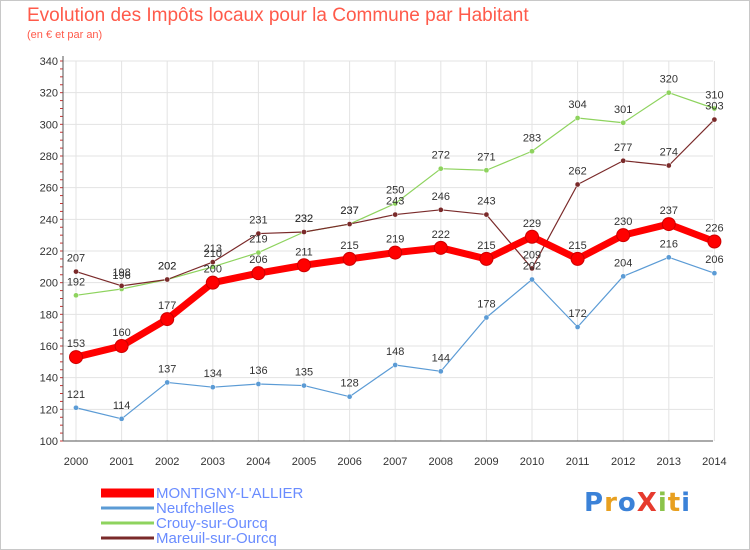 The width and height of the screenshot is (750, 550). What do you see at coordinates (258, 221) in the screenshot?
I see `data-label: 231` at bounding box center [258, 221].